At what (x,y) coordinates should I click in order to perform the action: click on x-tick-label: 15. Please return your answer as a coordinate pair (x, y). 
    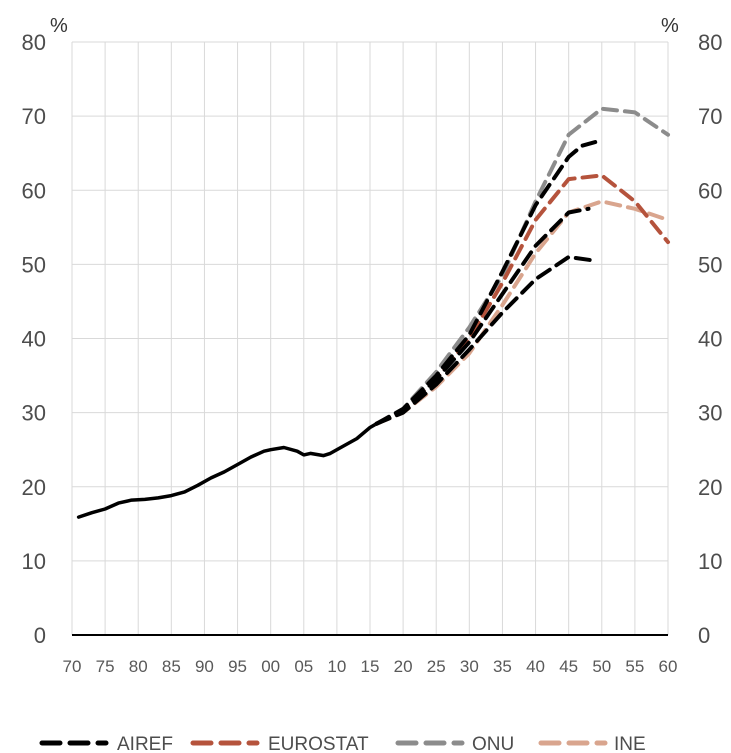
    Looking at the image, I should click on (370, 666).